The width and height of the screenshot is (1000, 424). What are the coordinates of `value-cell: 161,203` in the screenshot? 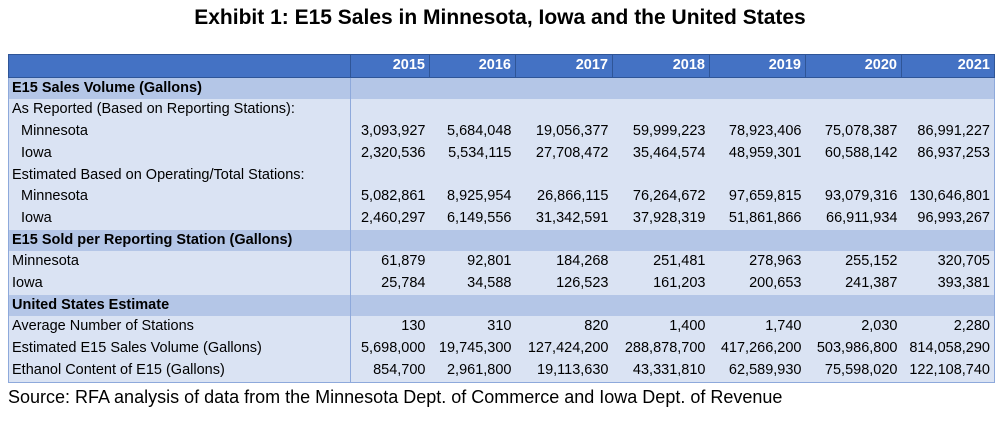 It's located at (661, 284).